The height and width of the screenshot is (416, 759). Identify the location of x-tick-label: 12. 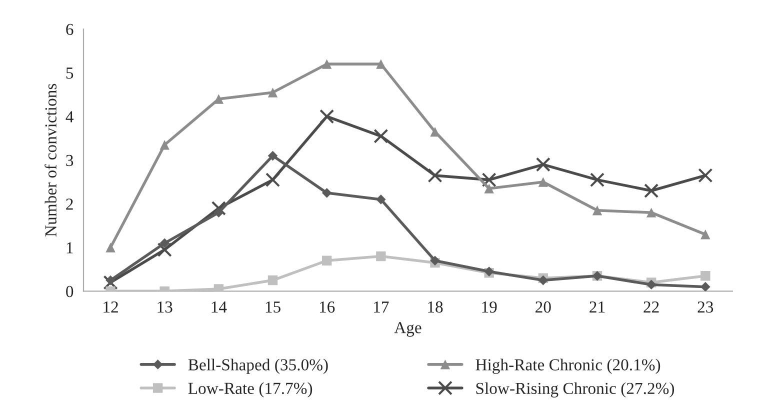
(111, 306).